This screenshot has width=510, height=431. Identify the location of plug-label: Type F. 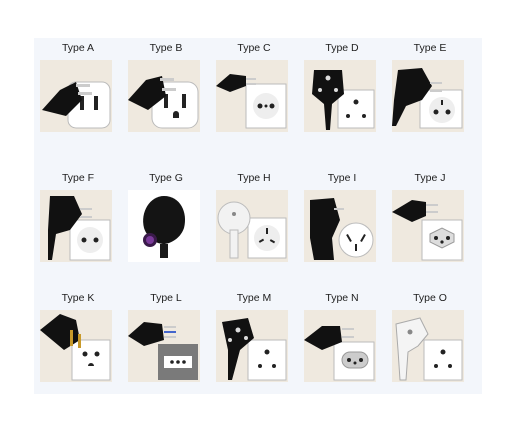
(78, 178).